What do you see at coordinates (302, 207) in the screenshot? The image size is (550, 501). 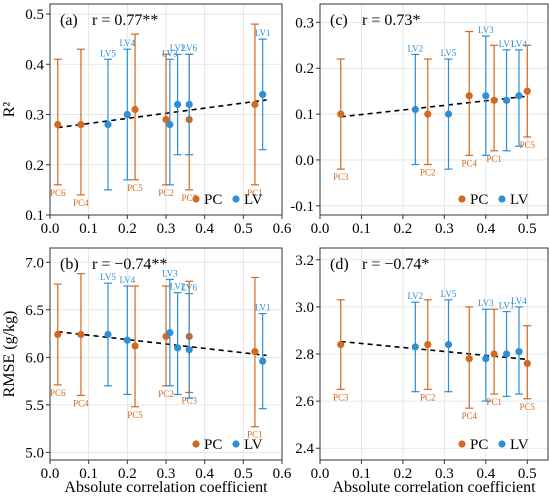 I see `y-tick-label: -0.1` at bounding box center [302, 207].